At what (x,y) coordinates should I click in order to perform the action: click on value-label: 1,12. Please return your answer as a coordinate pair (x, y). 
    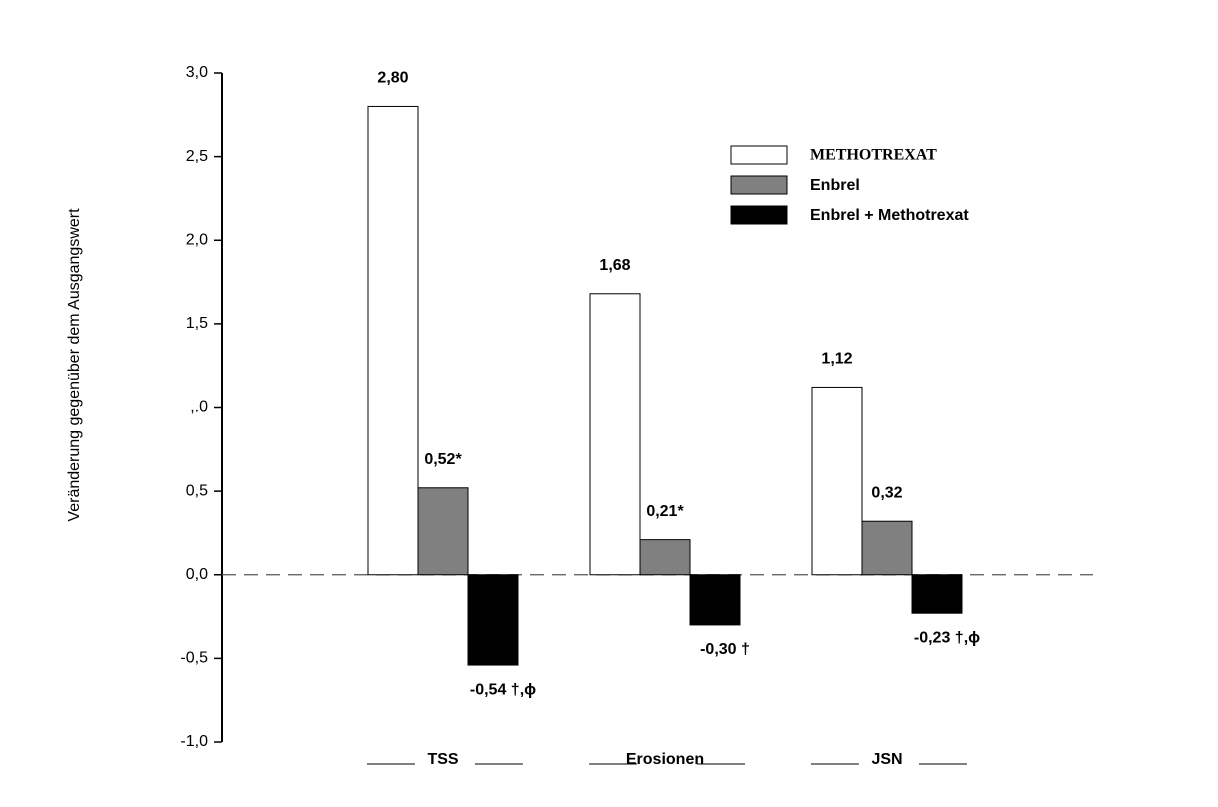
    Looking at the image, I should click on (836, 359).